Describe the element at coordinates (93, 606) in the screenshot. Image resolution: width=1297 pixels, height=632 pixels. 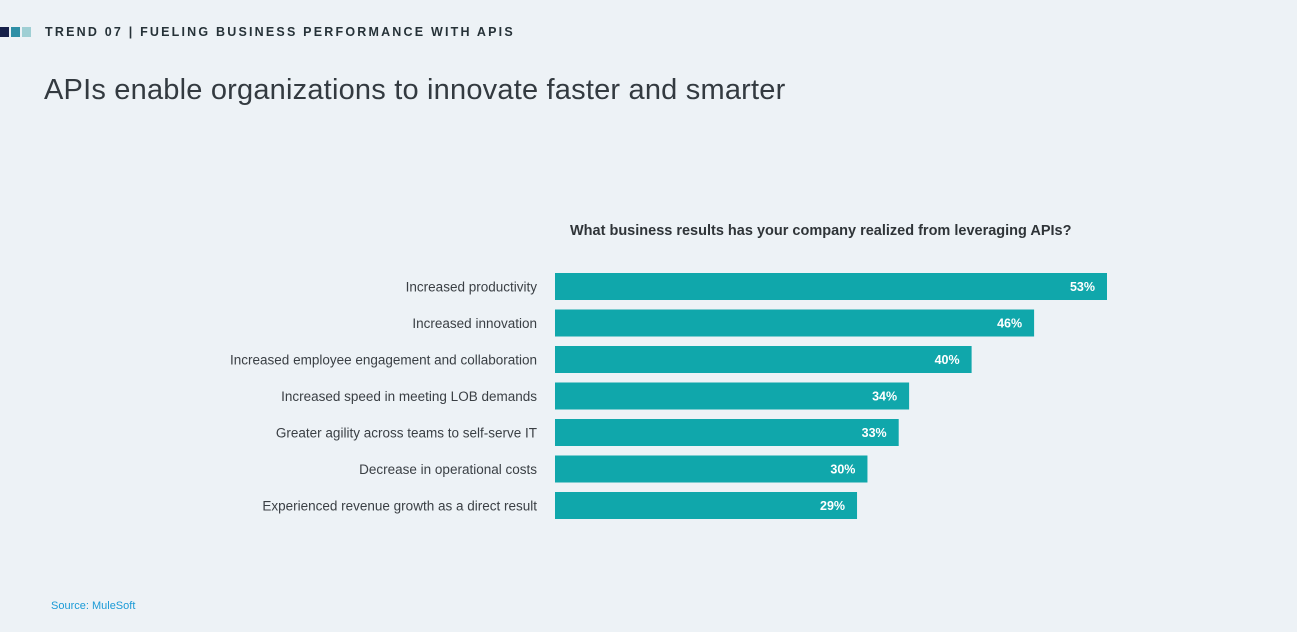
I see `source-note: Source: MuleSoft` at that location.